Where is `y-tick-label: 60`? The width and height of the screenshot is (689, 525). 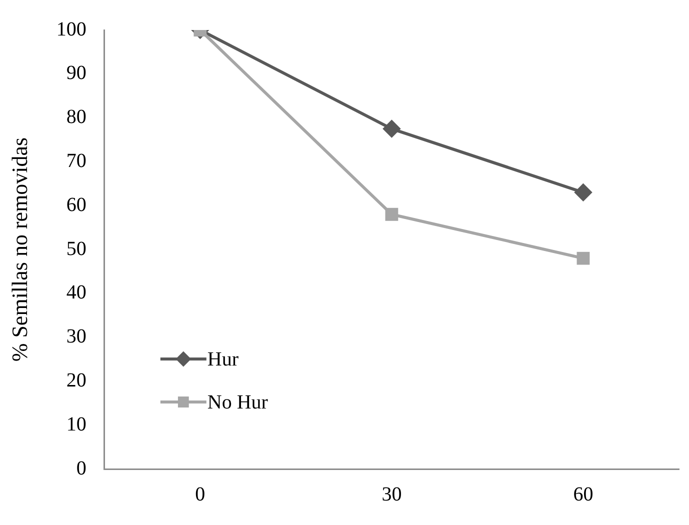 y-tick-label: 60 is located at coordinates (76, 205).